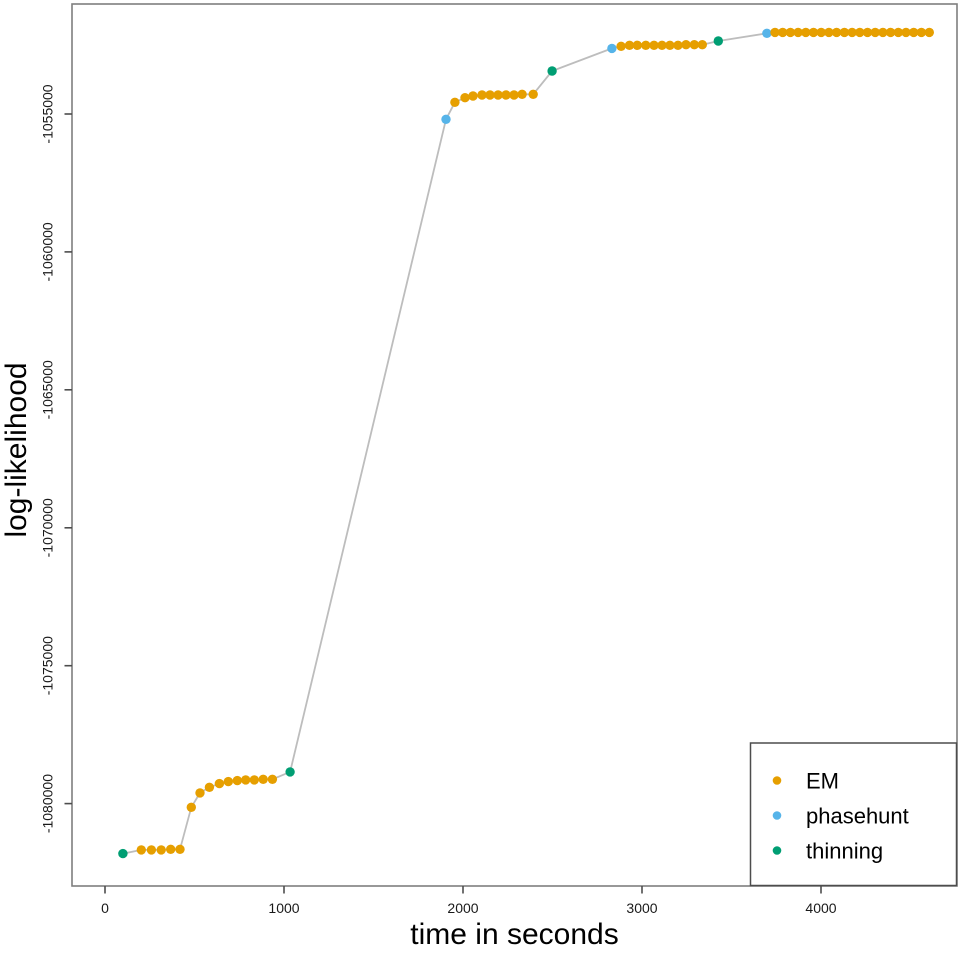  Describe the element at coordinates (48, 665) in the screenshot. I see `y-tick-label: -1075000` at that location.